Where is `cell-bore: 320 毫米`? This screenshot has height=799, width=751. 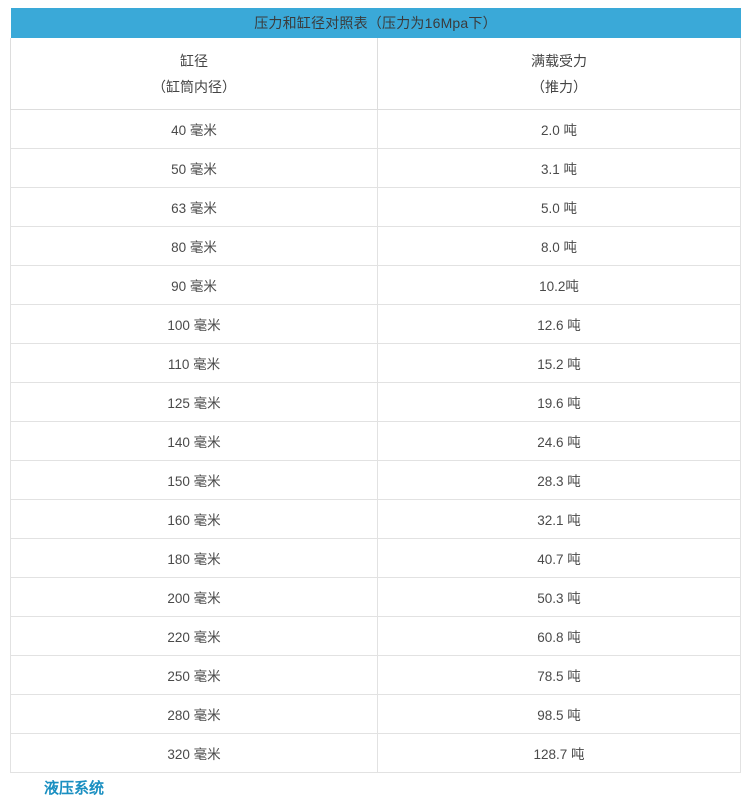 cell-bore: 320 毫米 is located at coordinates (194, 753).